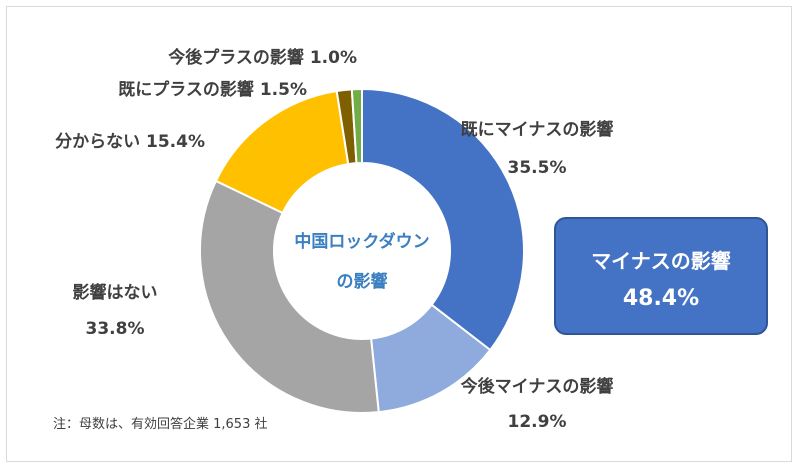 The width and height of the screenshot is (800, 470). I want to click on slice-label-5: 既にプラスの影響 1.5%, so click(212, 89).